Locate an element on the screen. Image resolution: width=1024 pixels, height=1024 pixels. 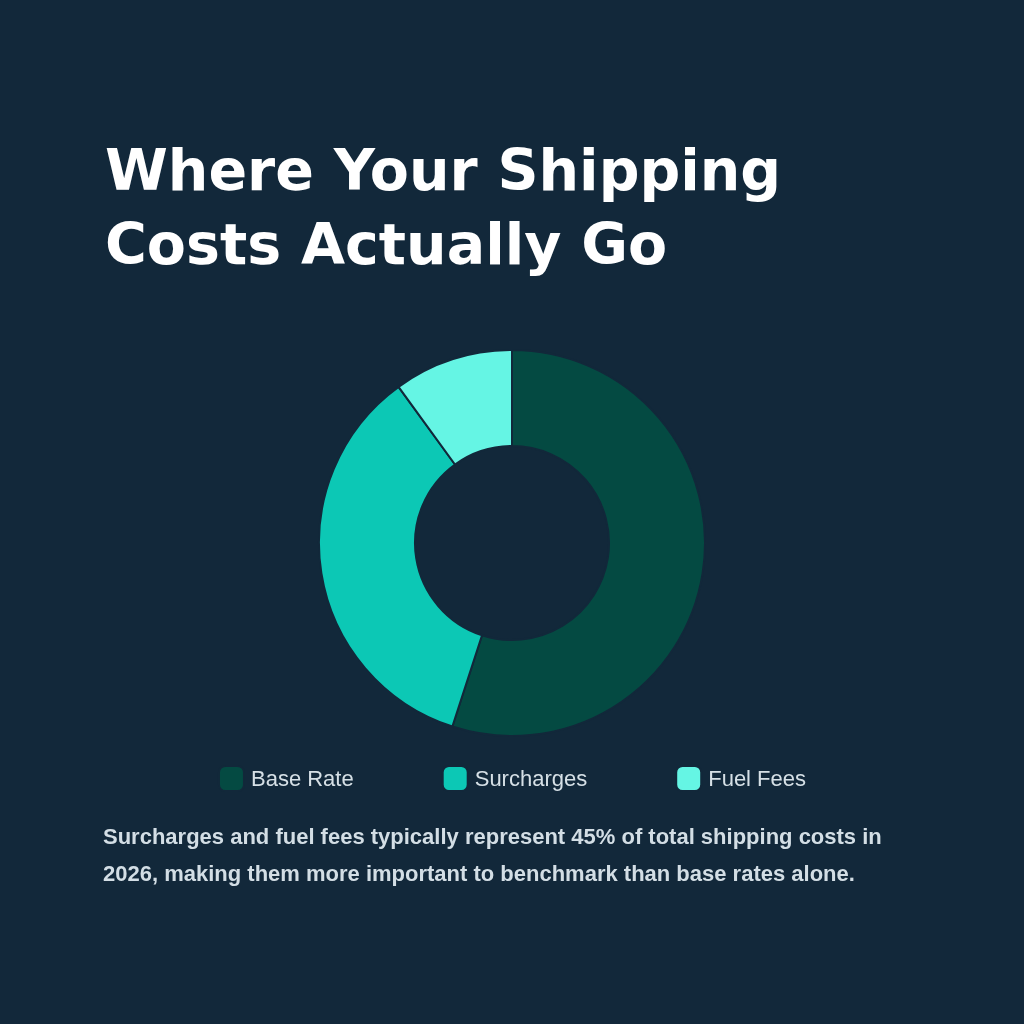
legend-label: Base Rate is located at coordinates (302, 778).